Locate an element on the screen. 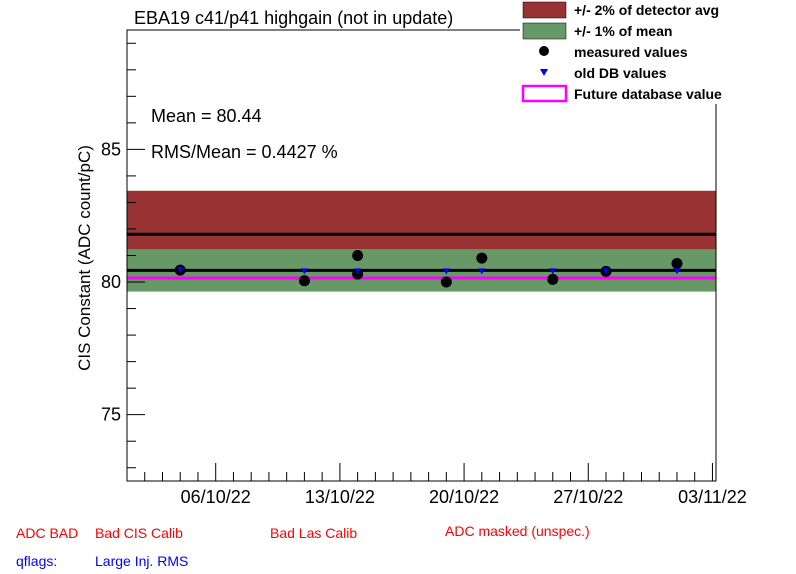  chart-title: EBA19 c41/p41 highgain (not in update) is located at coordinates (293, 18).